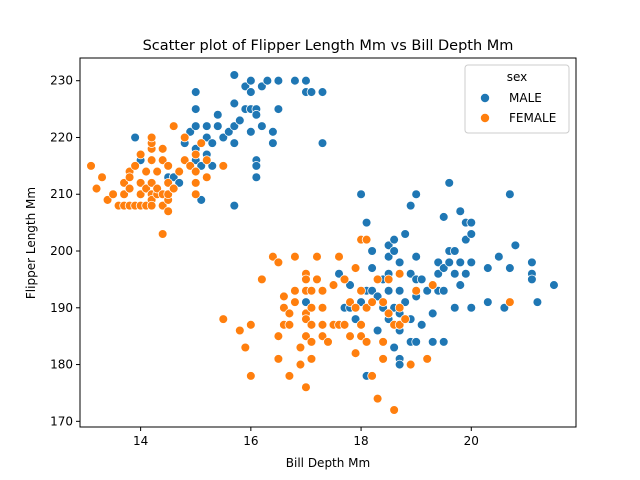 The image size is (640, 480). Describe the element at coordinates (61, 251) in the screenshot. I see `y-tick-label: 200` at that location.